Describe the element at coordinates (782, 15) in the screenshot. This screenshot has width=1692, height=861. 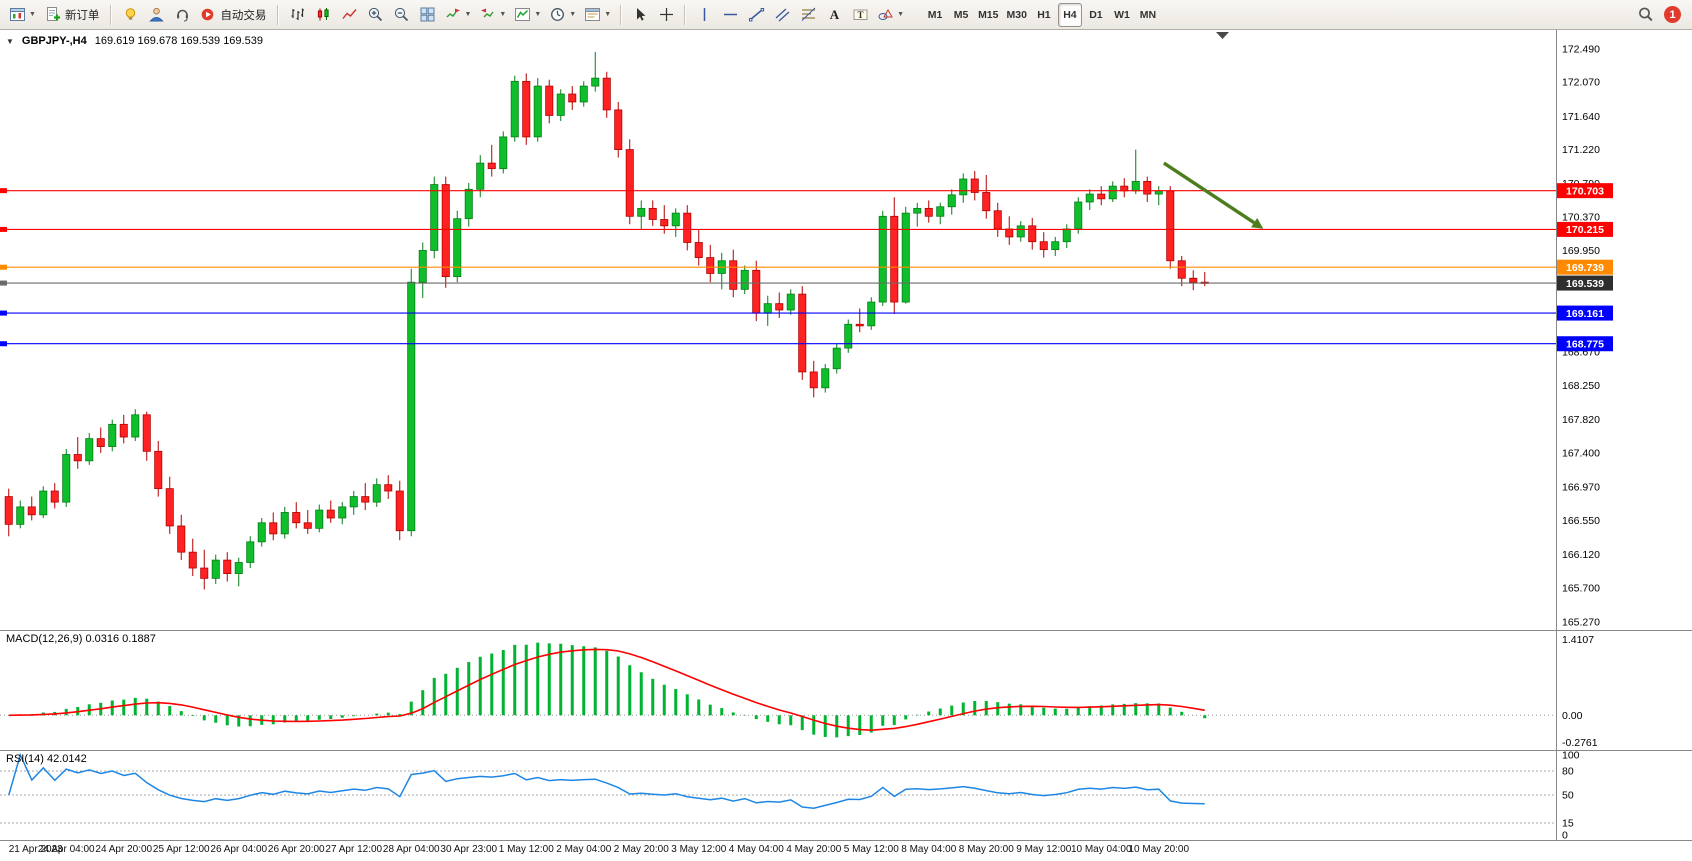
I see `channel-button` at that location.